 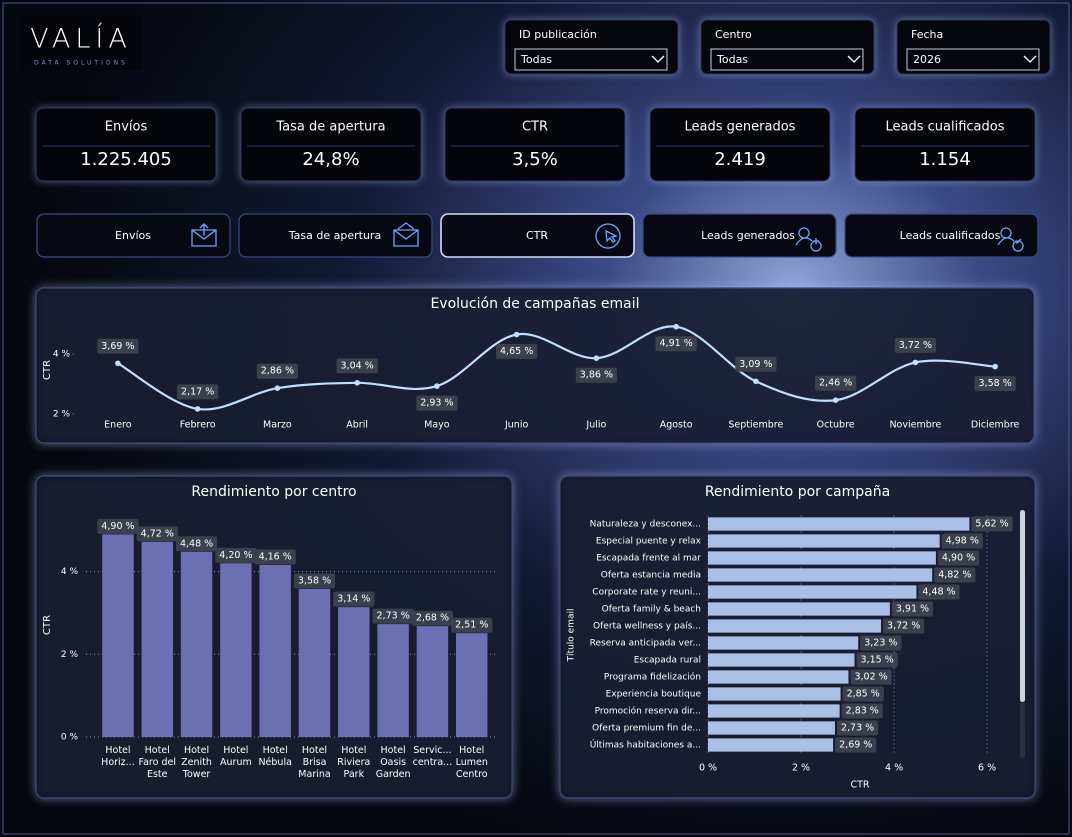 I want to click on data-label: 3,58 %, so click(x=995, y=383).